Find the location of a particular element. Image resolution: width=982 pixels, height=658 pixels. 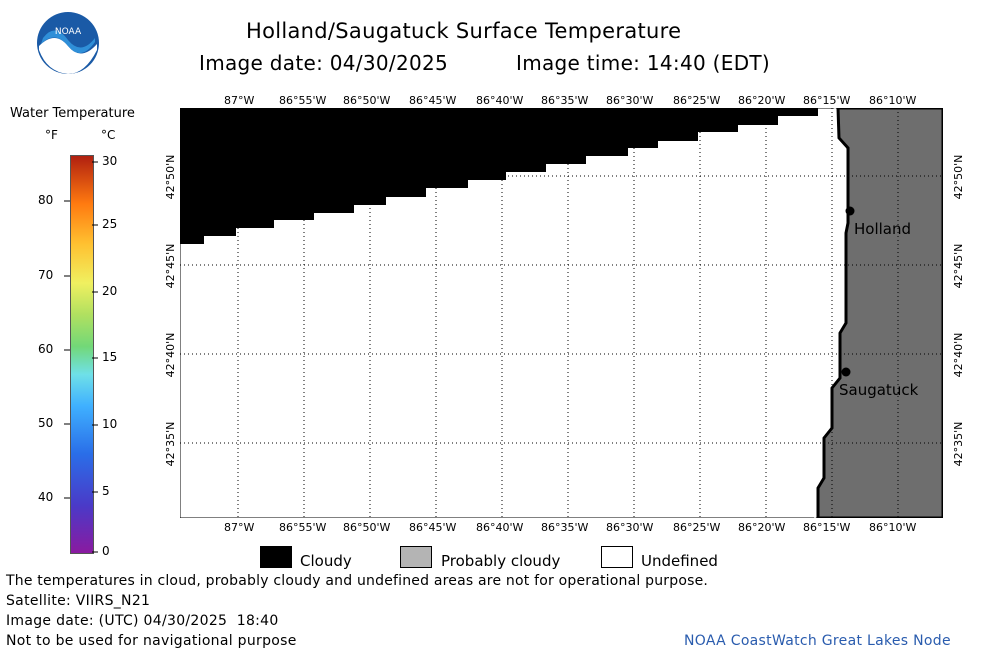

unit-fahrenheit: °F is located at coordinates (51, 135).